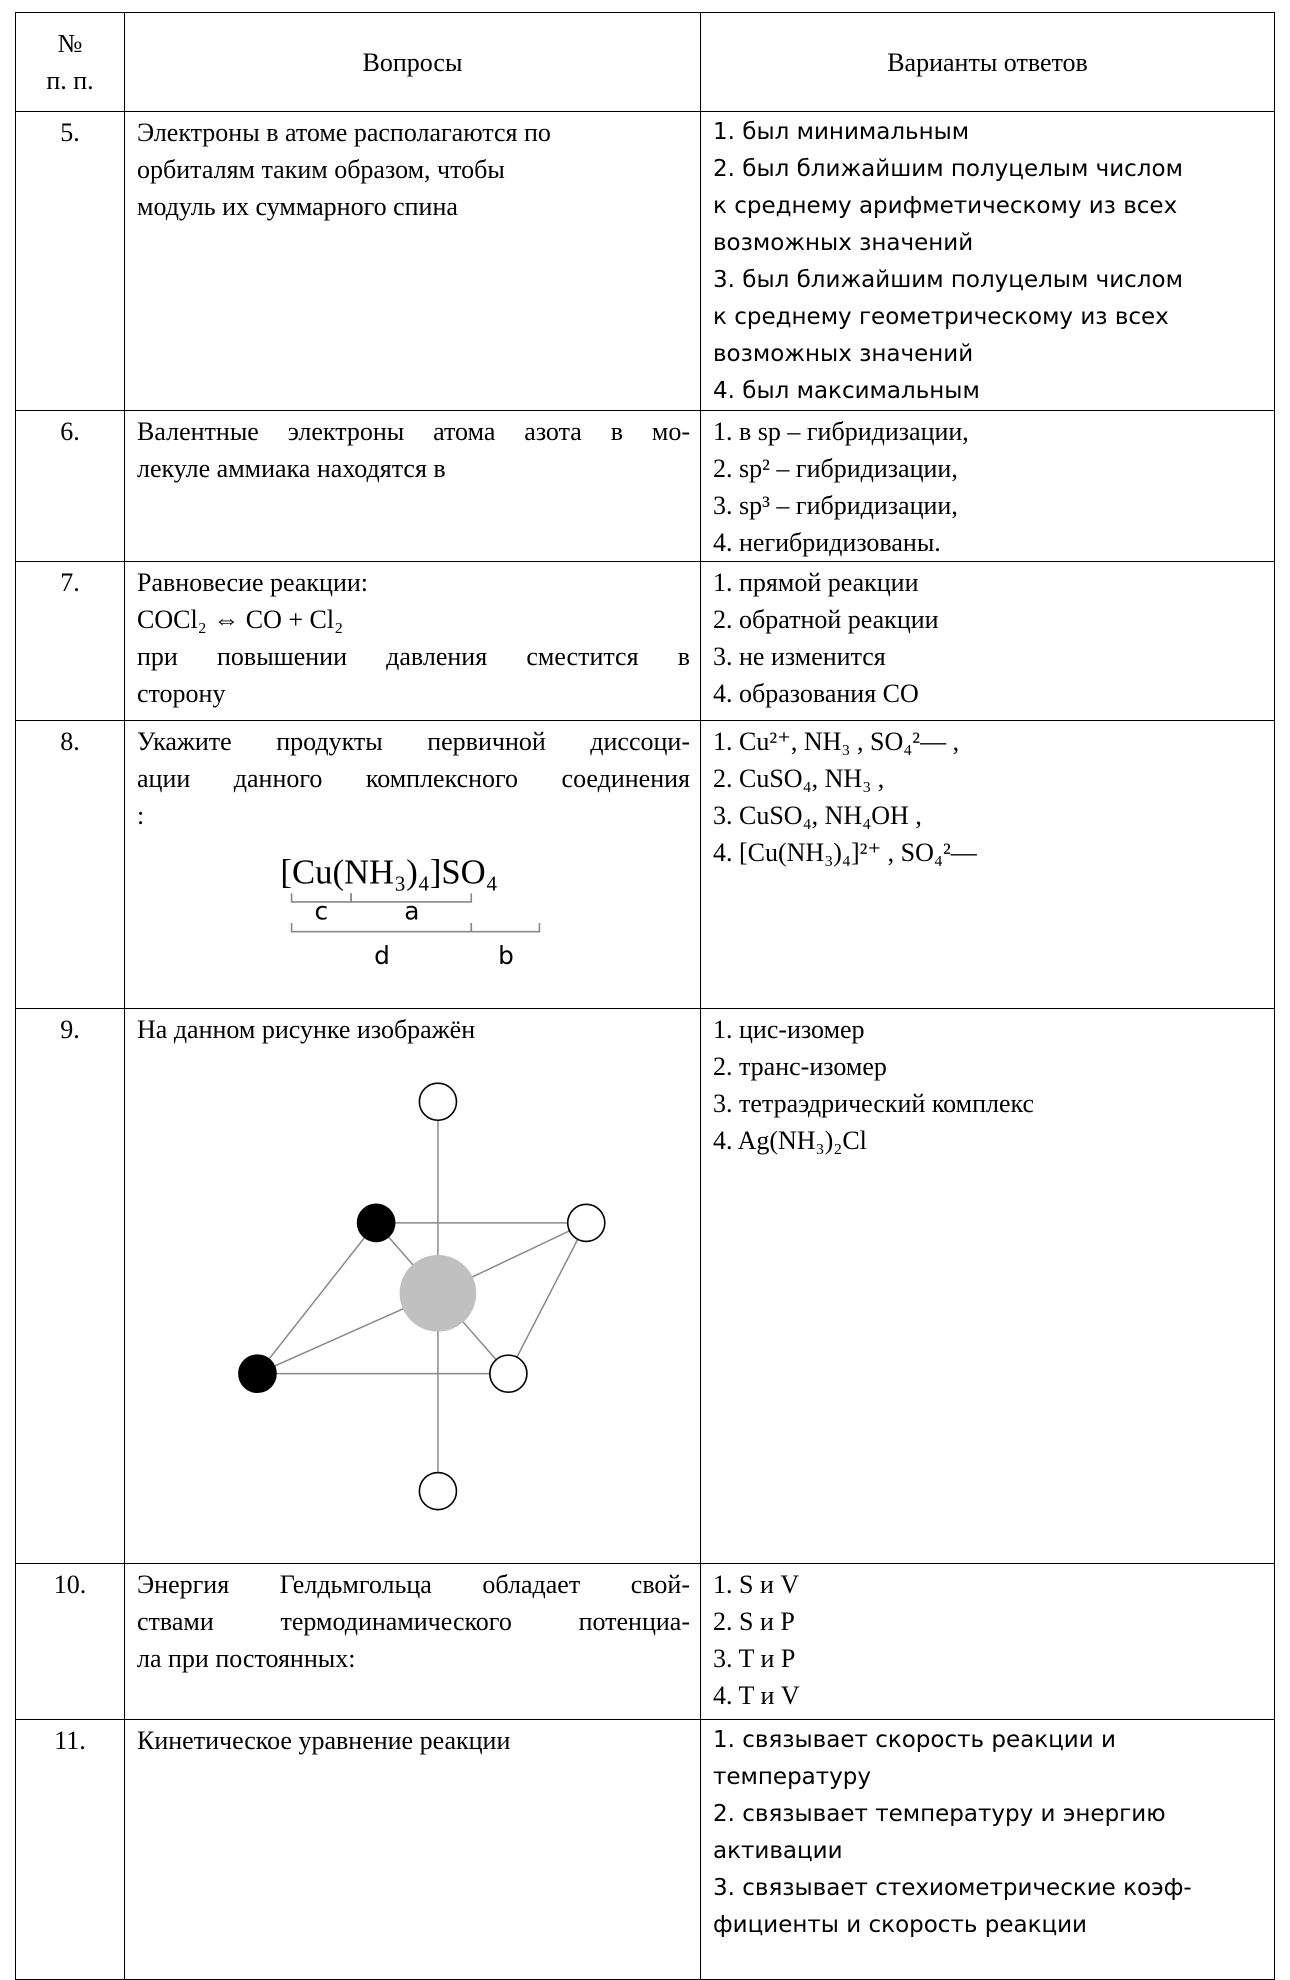 The width and height of the screenshot is (1290, 1980). Describe the element at coordinates (70, 641) in the screenshot. I see `number-cell: 7.` at that location.